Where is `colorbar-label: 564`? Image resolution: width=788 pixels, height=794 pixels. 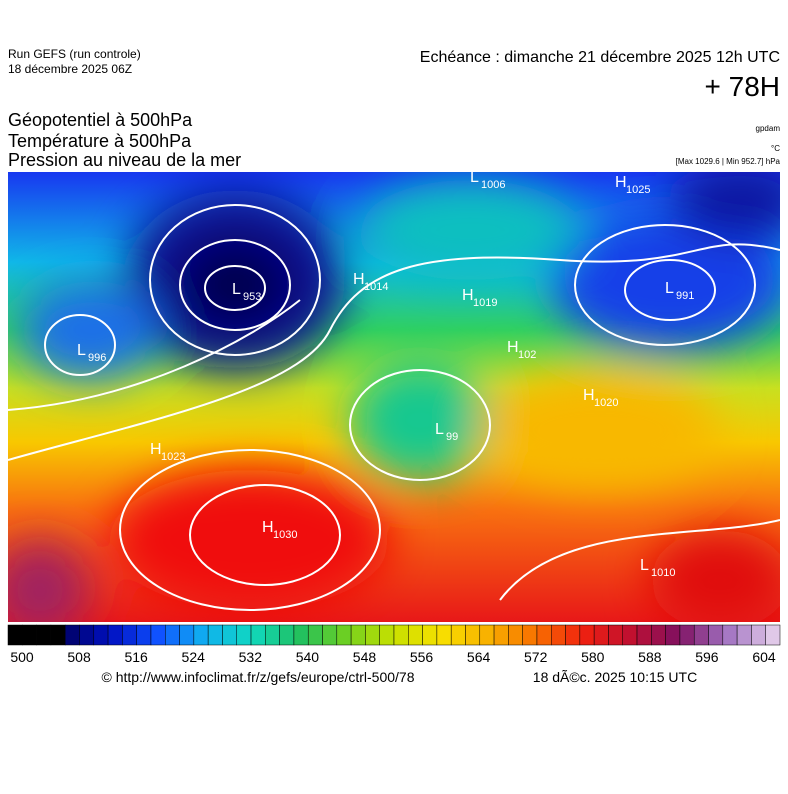
colorbar-label: 564 is located at coordinates (479, 657).